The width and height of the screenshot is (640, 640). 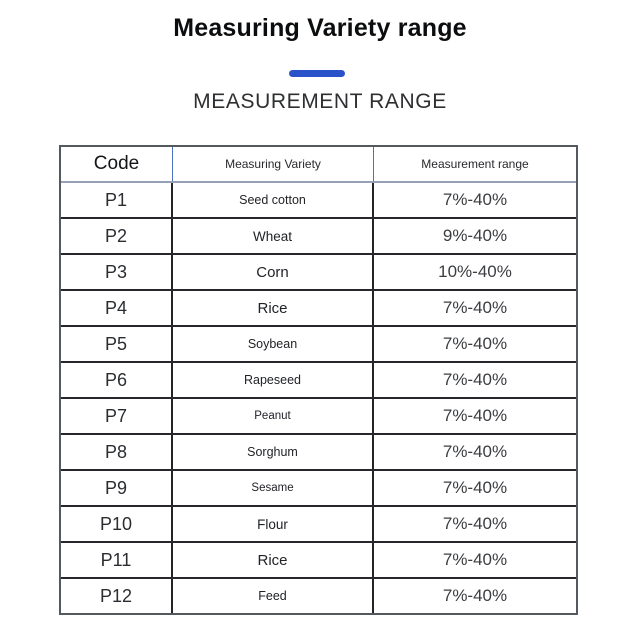 I want to click on variety-cell: Flour, so click(x=273, y=524).